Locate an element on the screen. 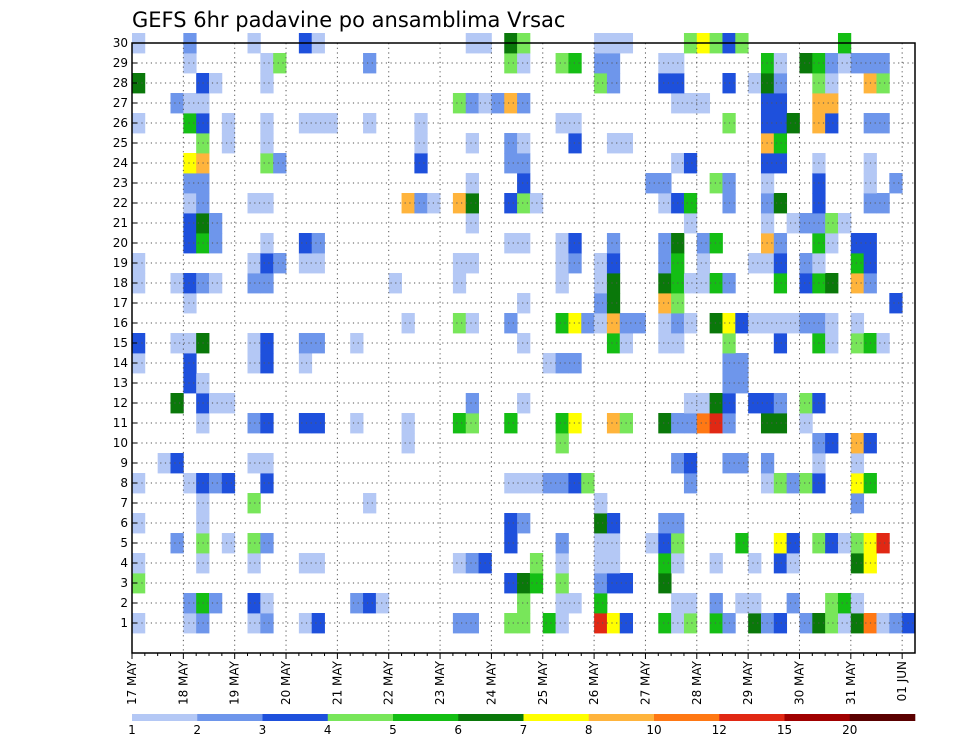 Image resolution: width=960 pixels, height=742 pixels. cell-m26-t15 is located at coordinates (331, 123).